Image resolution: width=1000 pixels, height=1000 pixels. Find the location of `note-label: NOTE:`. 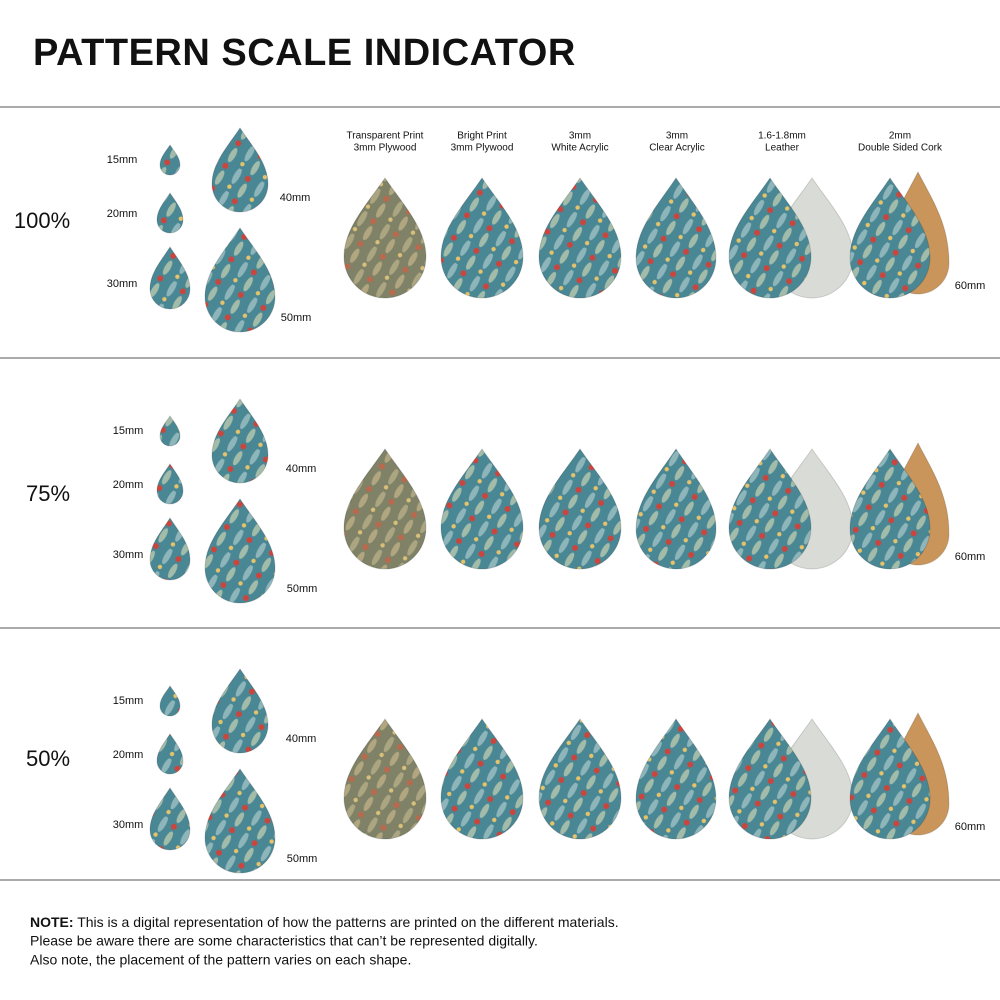

note-label: NOTE: is located at coordinates (52, 922).